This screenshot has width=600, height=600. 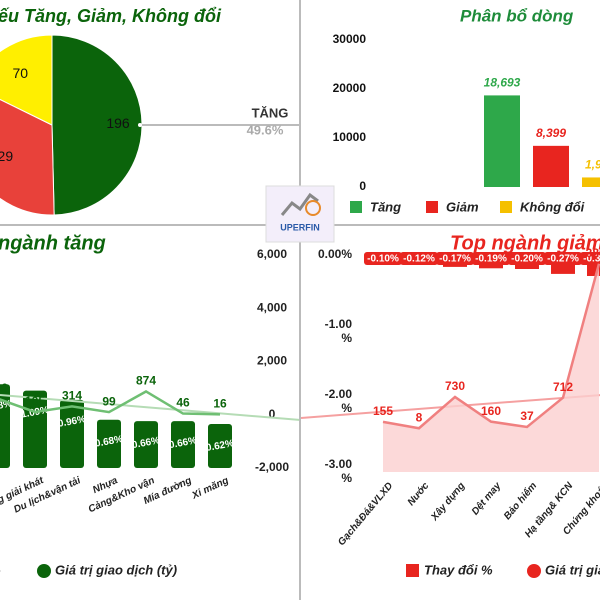 What do you see at coordinates (383, 411) in the screenshot?
I see `line-label: 155` at bounding box center [383, 411].